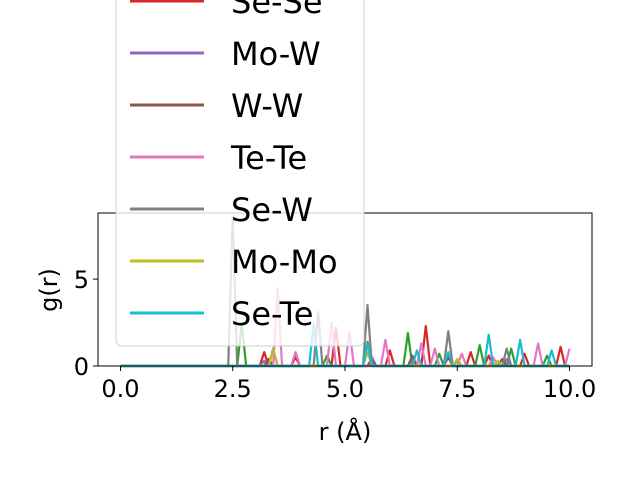 The width and height of the screenshot is (640, 480). I want to click on y-axis: 05, so click(86, 323).